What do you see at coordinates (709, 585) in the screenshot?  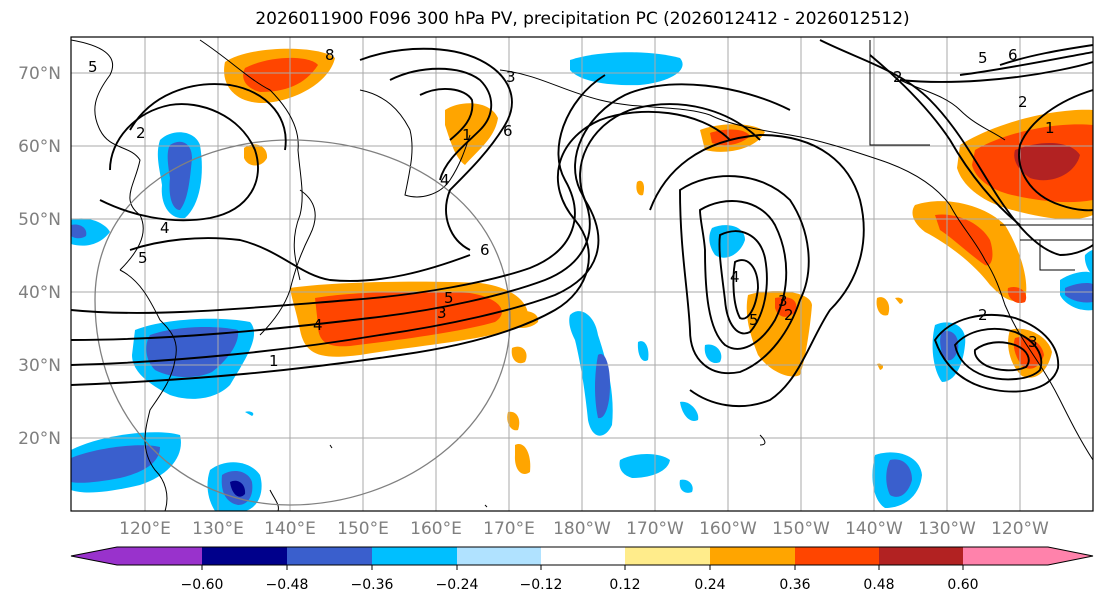 I see `colorbar-tick-label: 0.24` at bounding box center [709, 585].